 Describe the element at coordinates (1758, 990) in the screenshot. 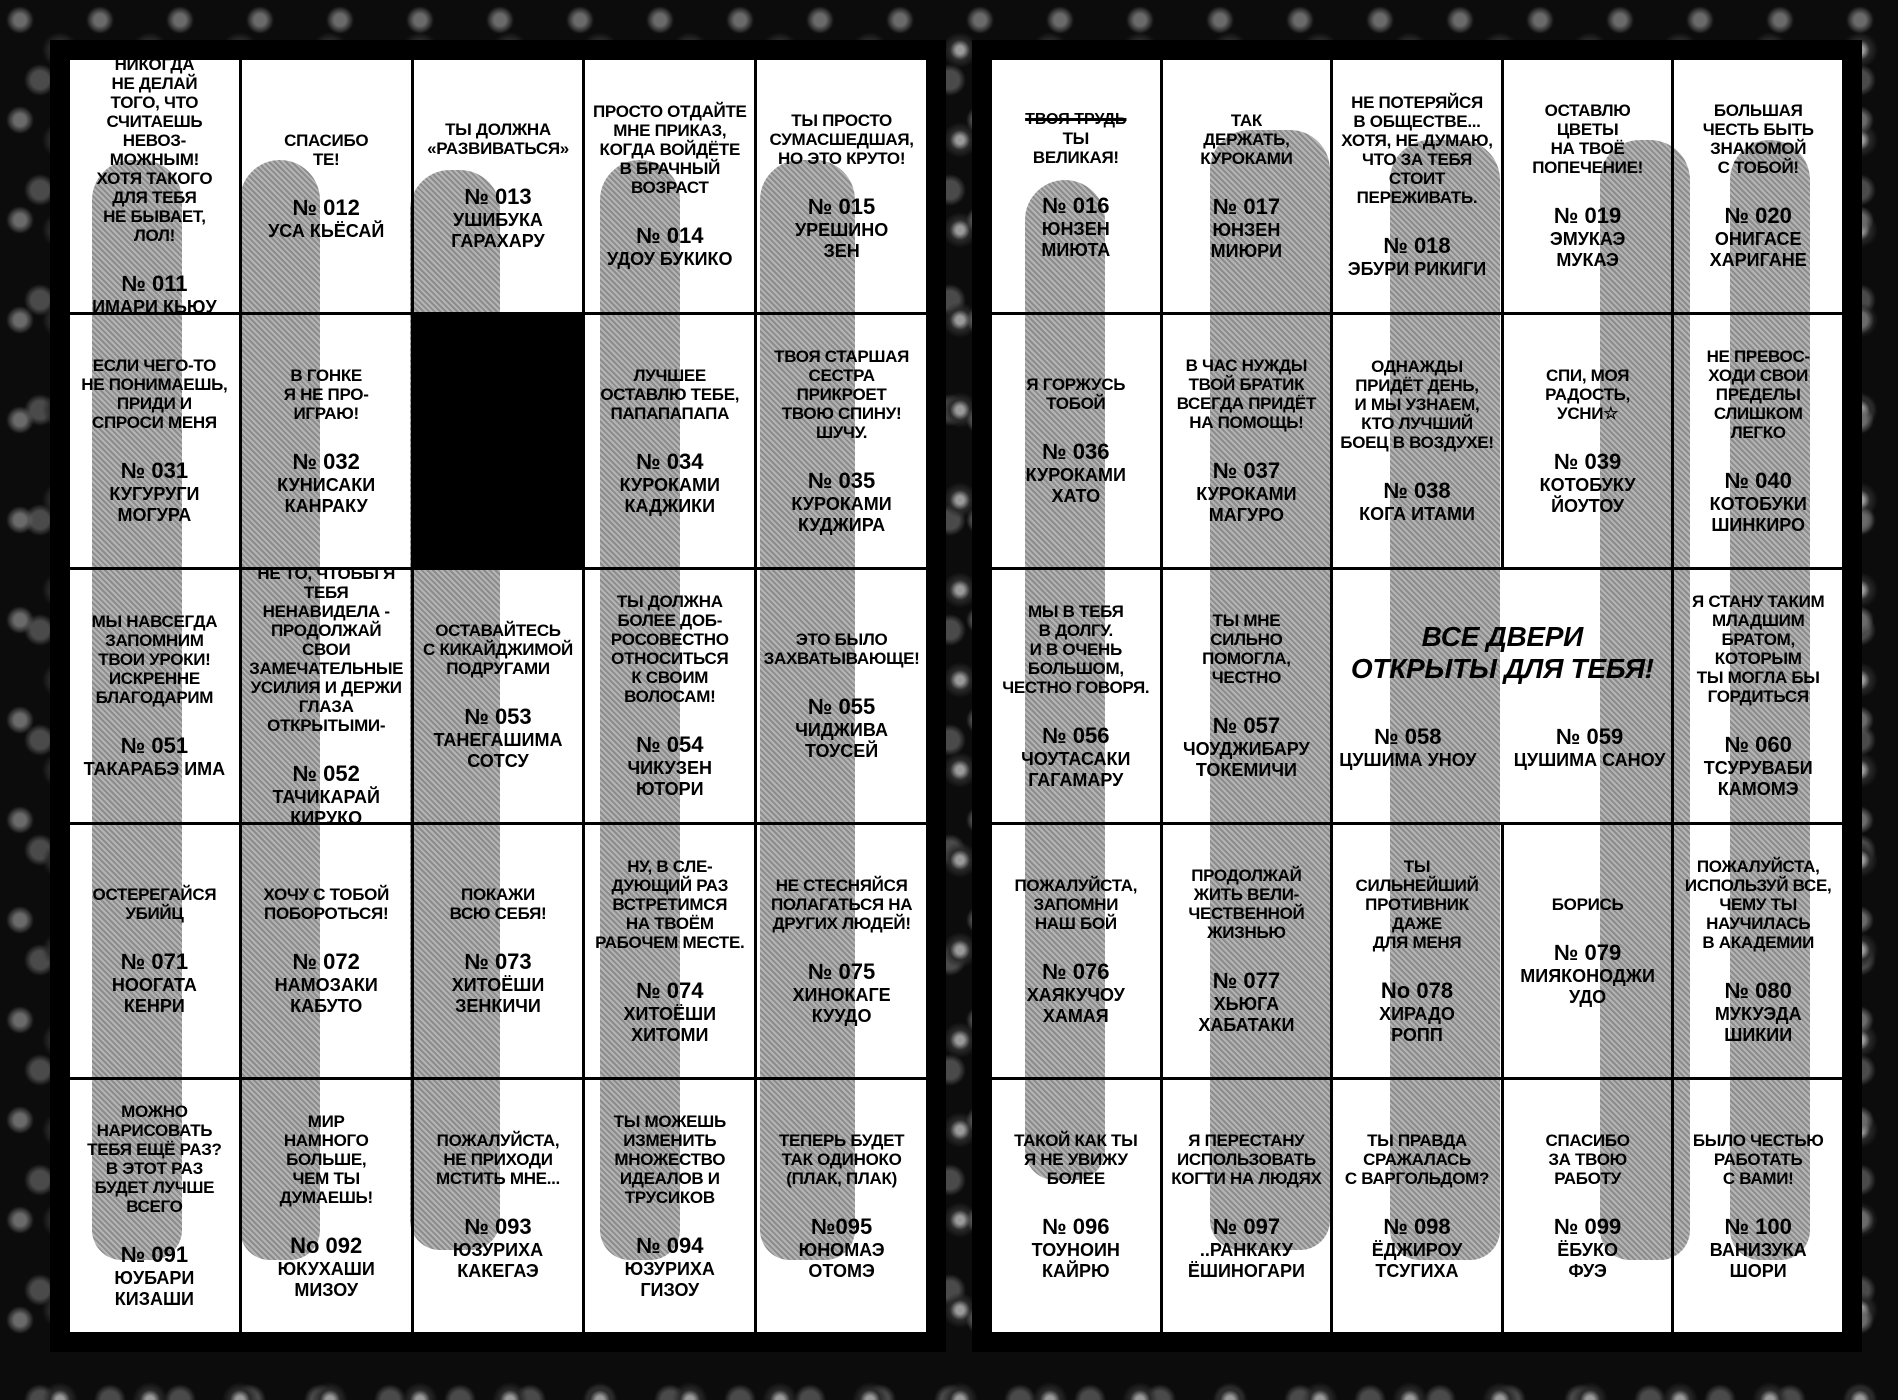

I see `card-number: № 080` at that location.